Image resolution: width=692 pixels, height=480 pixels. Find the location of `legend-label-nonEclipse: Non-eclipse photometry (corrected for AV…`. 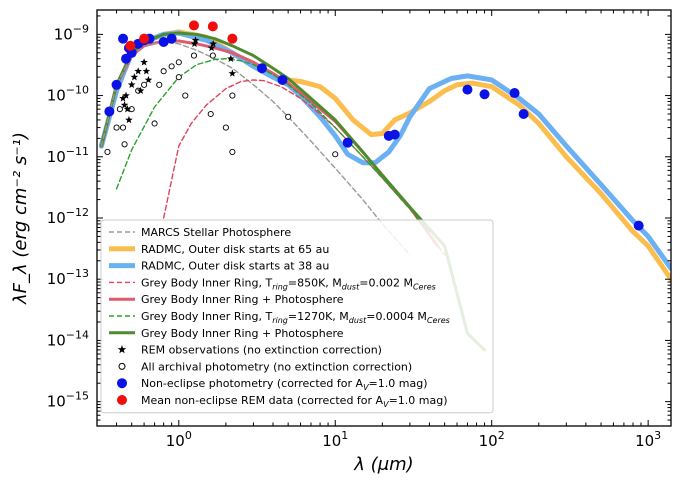

legend-label-nonEclipse: Non-eclipse photometry (corrected for AV… is located at coordinates (284, 384).